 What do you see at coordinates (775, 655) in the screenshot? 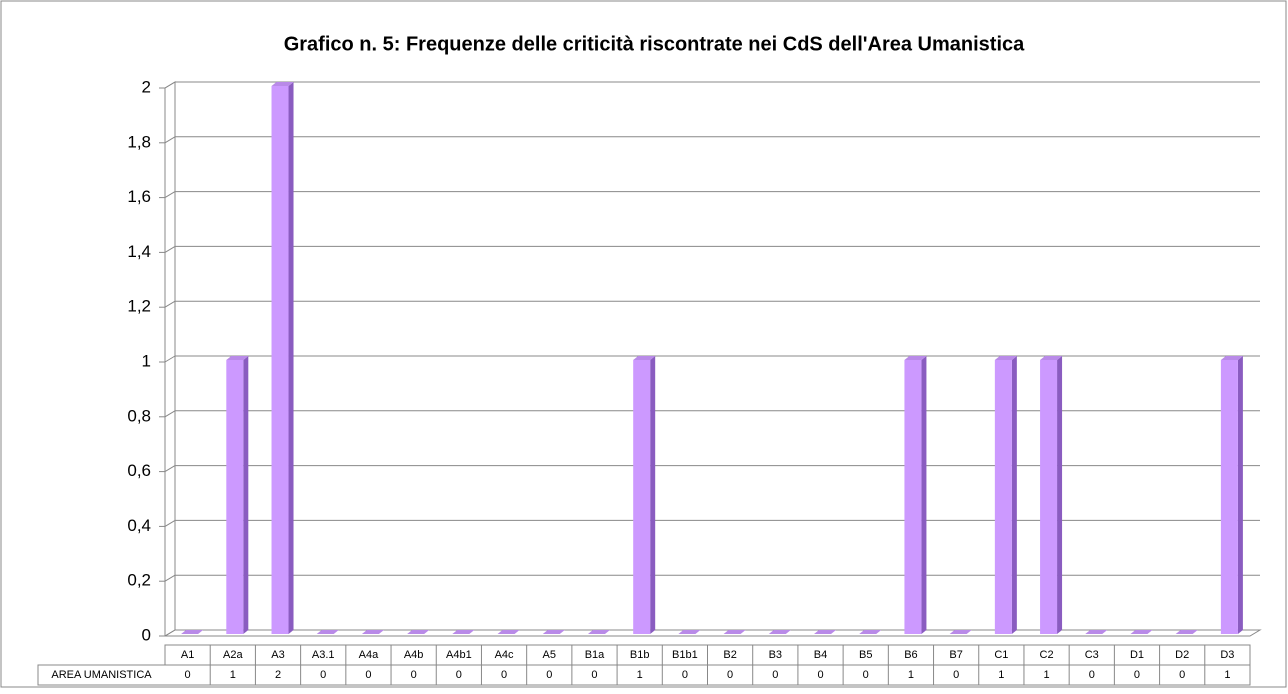
I see `x-tick-label: B3` at bounding box center [775, 655].